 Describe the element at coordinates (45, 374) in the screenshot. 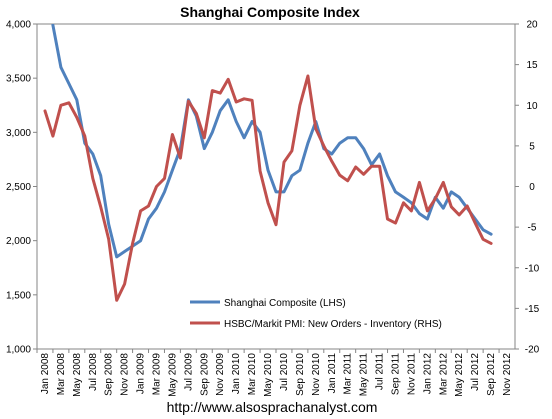

I see `x-axis-tick-label: Jan 2008` at that location.